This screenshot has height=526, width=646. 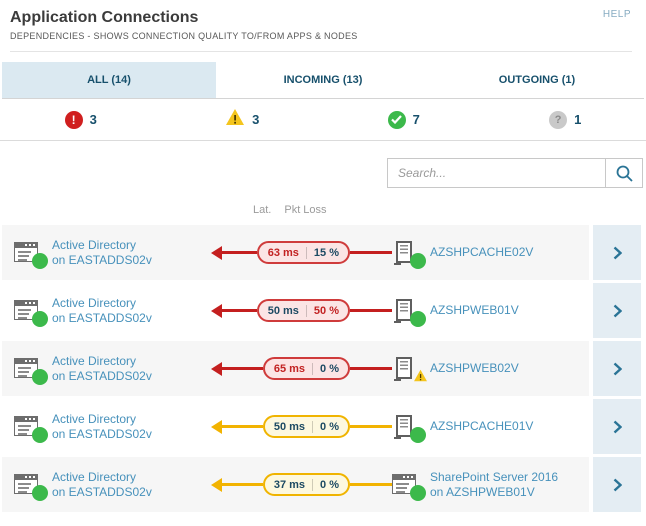 What do you see at coordinates (623, 173) in the screenshot?
I see `search-button` at bounding box center [623, 173].